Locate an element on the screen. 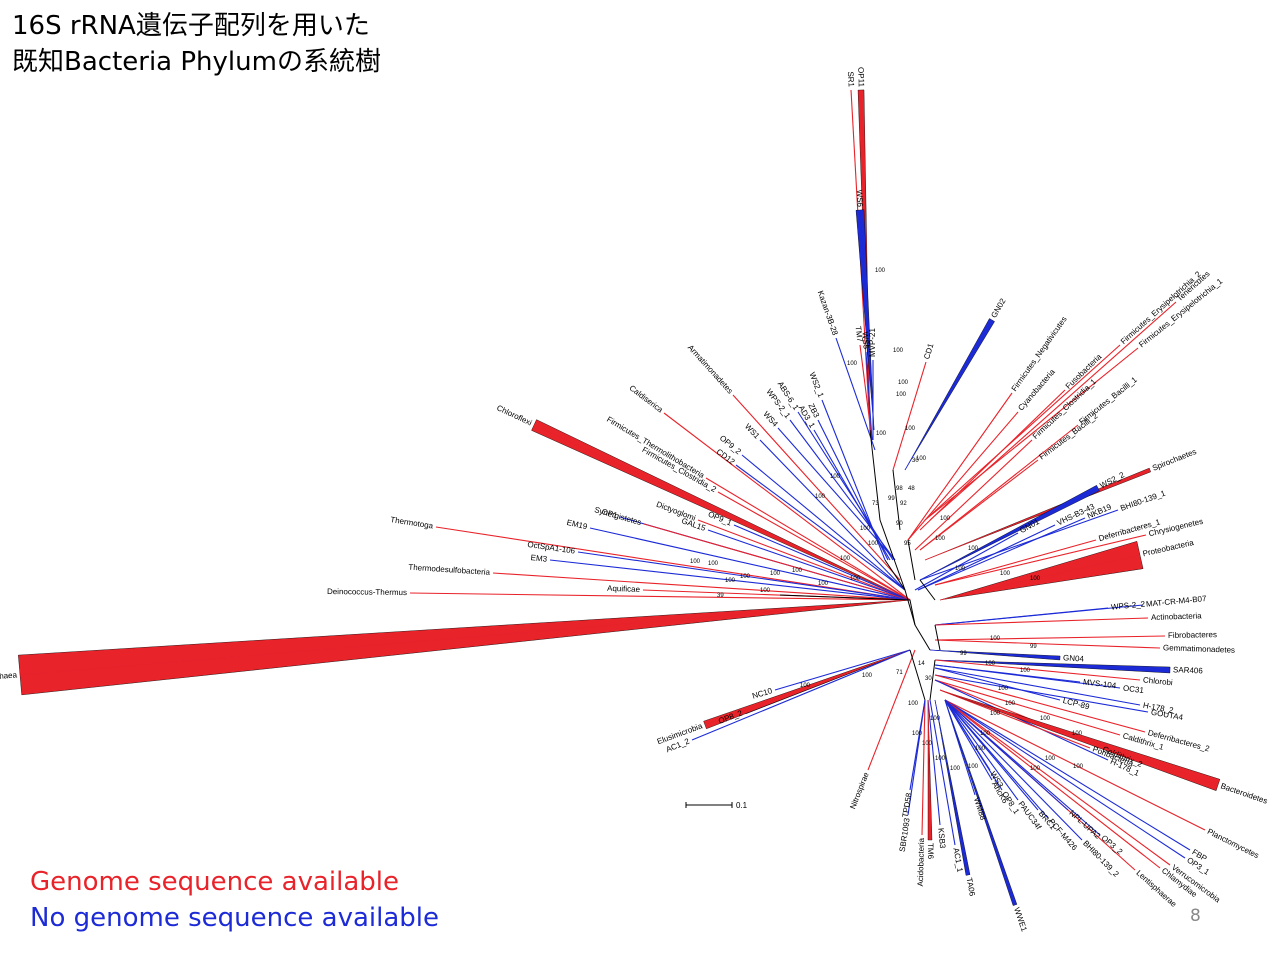 The height and width of the screenshot is (960, 1280). scale-bar-label: 0.1 is located at coordinates (742, 805).